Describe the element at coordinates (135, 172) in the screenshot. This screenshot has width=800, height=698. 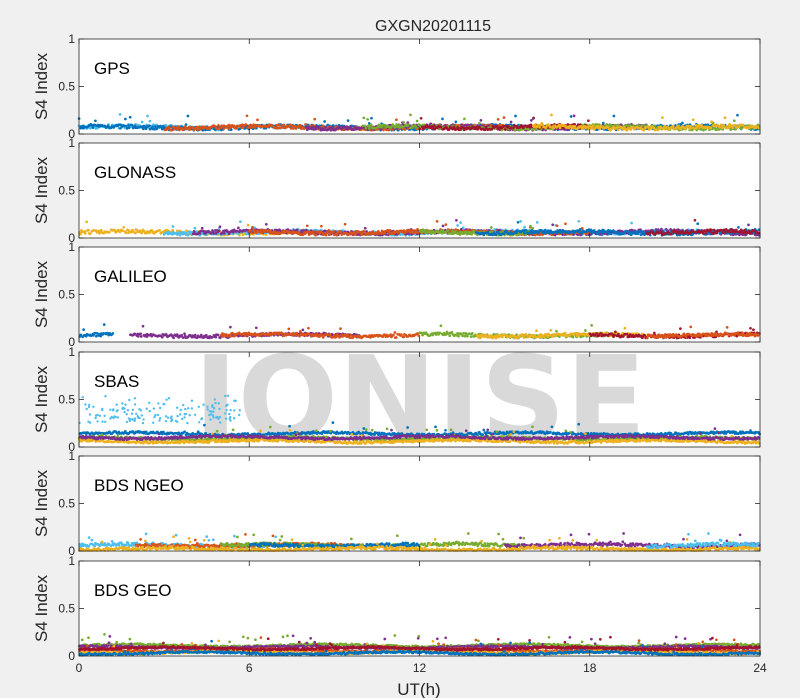
I see `panel-label: GLONASS` at that location.